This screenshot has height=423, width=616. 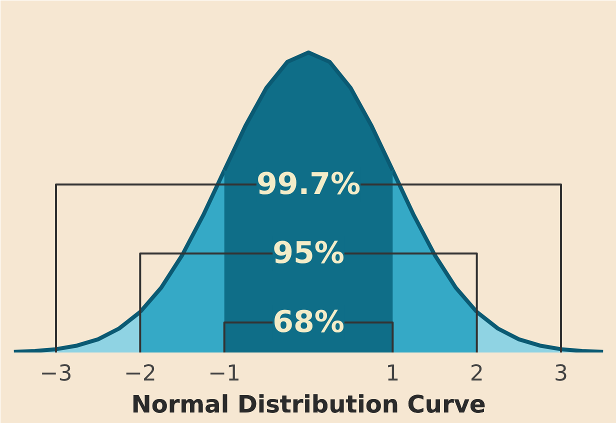 What do you see at coordinates (140, 374) in the screenshot?
I see `x-tick-label: −2` at bounding box center [140, 374].